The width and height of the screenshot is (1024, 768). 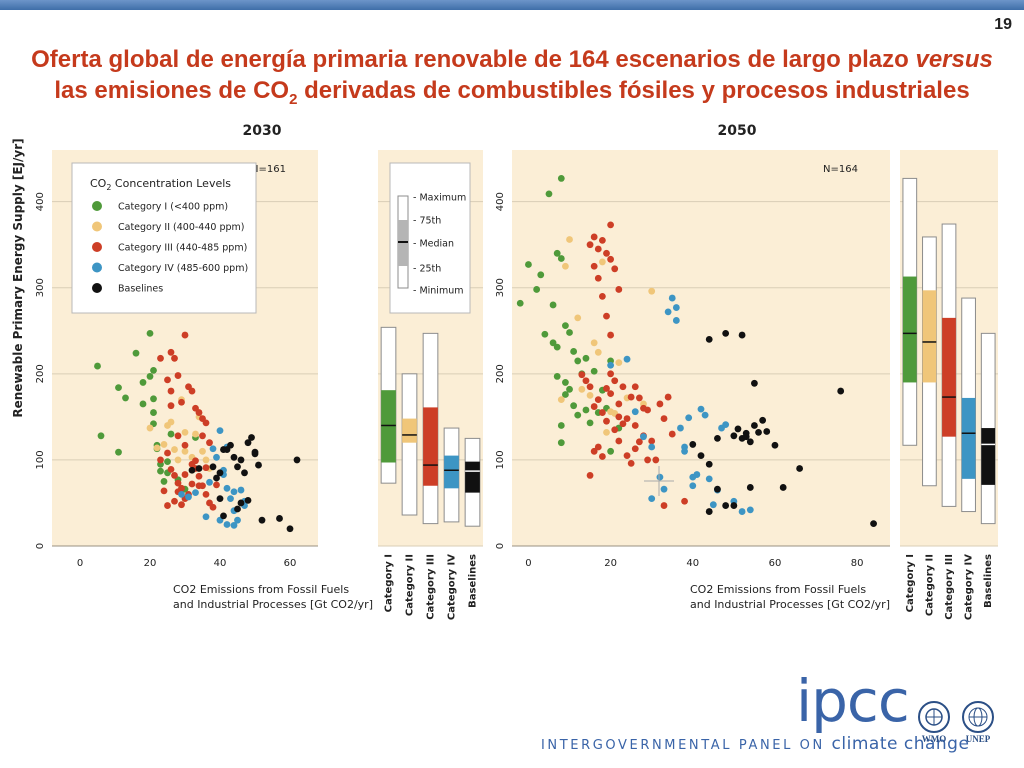 What do you see at coordinates (439, 198) in the screenshot?
I see `boxplot-key-maximum: - Maximum` at bounding box center [439, 198].